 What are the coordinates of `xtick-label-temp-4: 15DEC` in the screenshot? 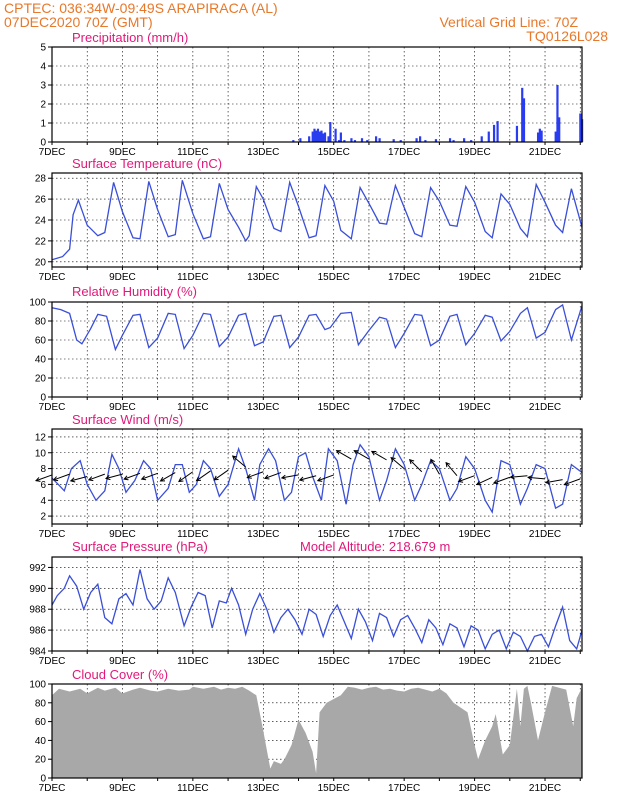 It's located at (334, 277).